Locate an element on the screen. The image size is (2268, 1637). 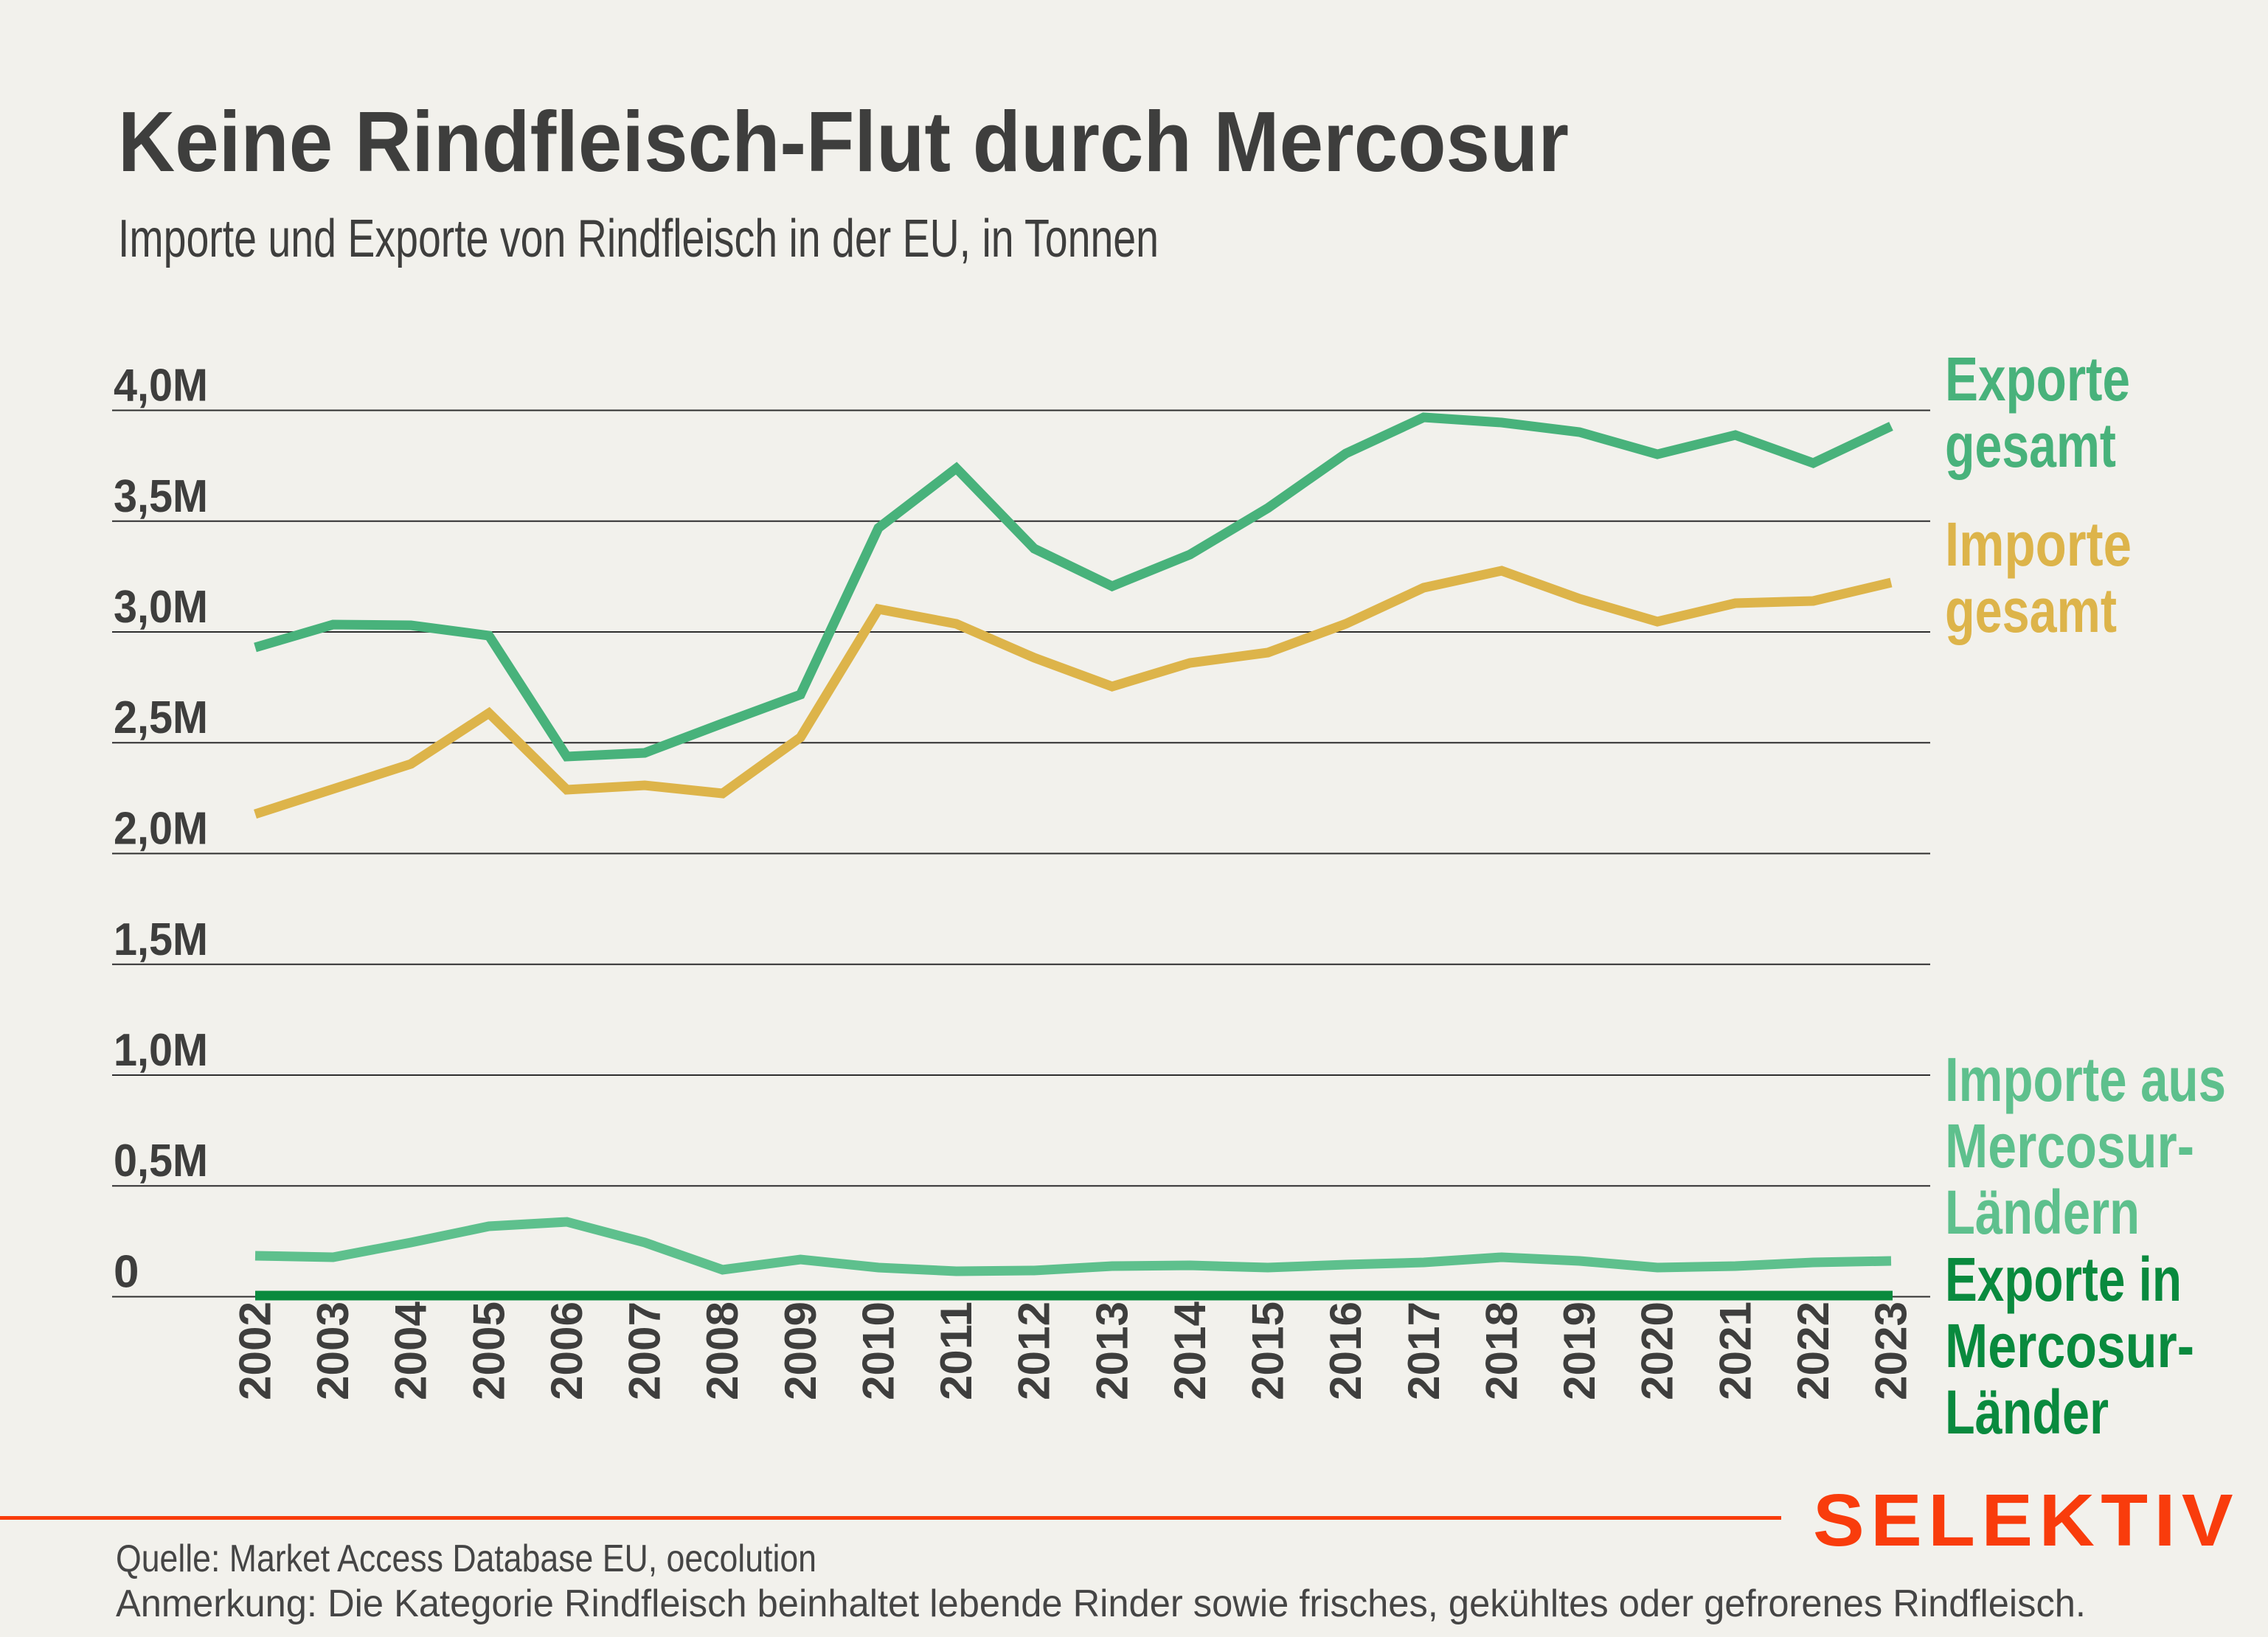
svg-text: 2013 is located at coordinates (1112, 1350).